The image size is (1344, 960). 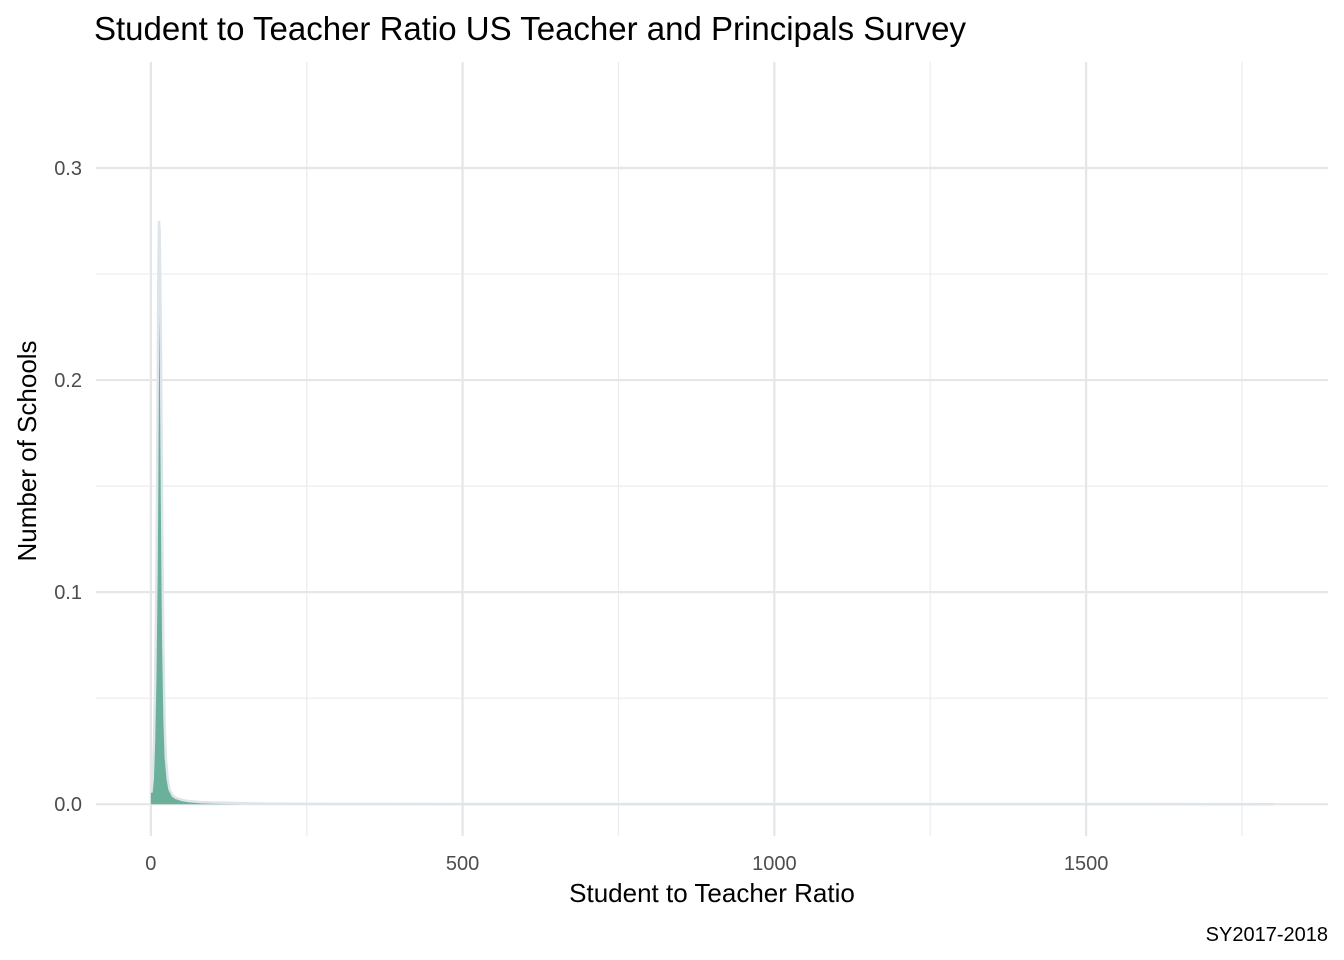 I want to click on x-tick-label: 0, so click(x=150, y=864).